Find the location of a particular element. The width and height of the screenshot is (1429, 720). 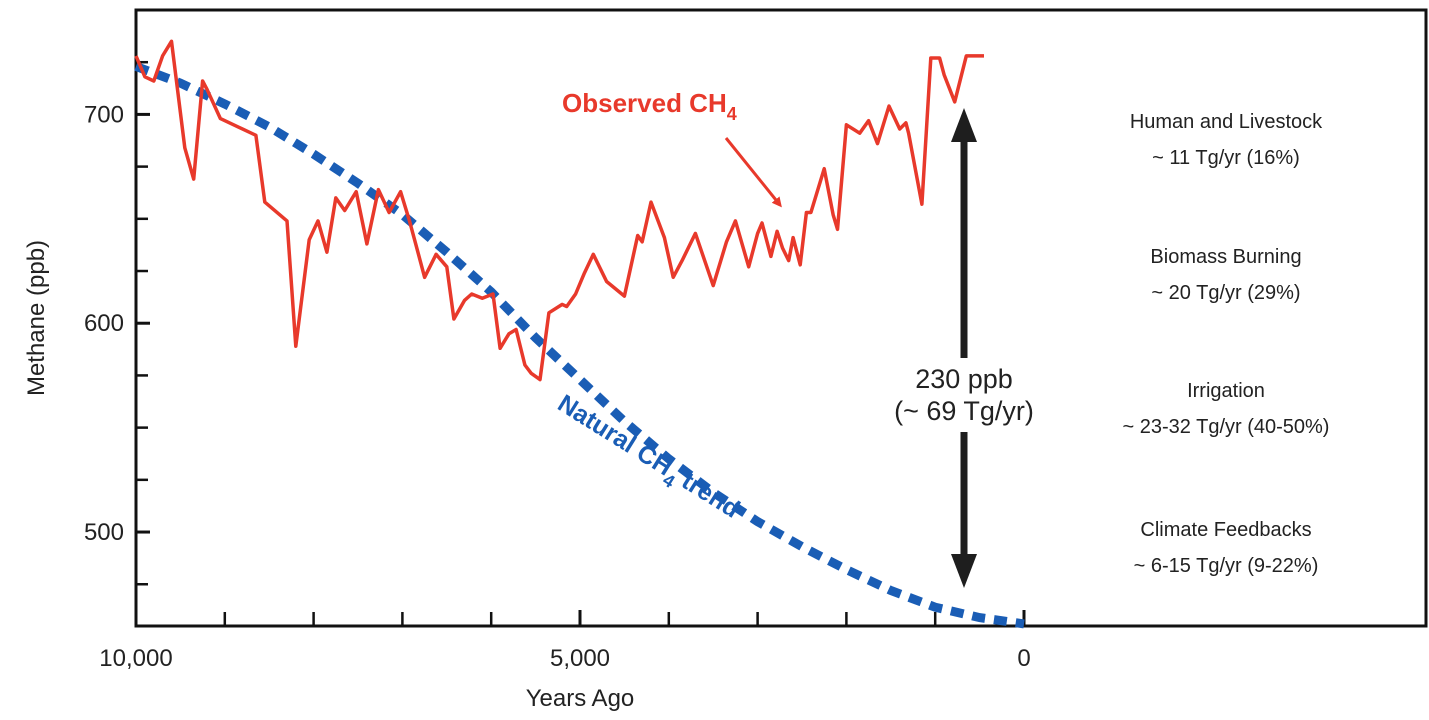

x-tick-label: 10,000 is located at coordinates (135, 658).